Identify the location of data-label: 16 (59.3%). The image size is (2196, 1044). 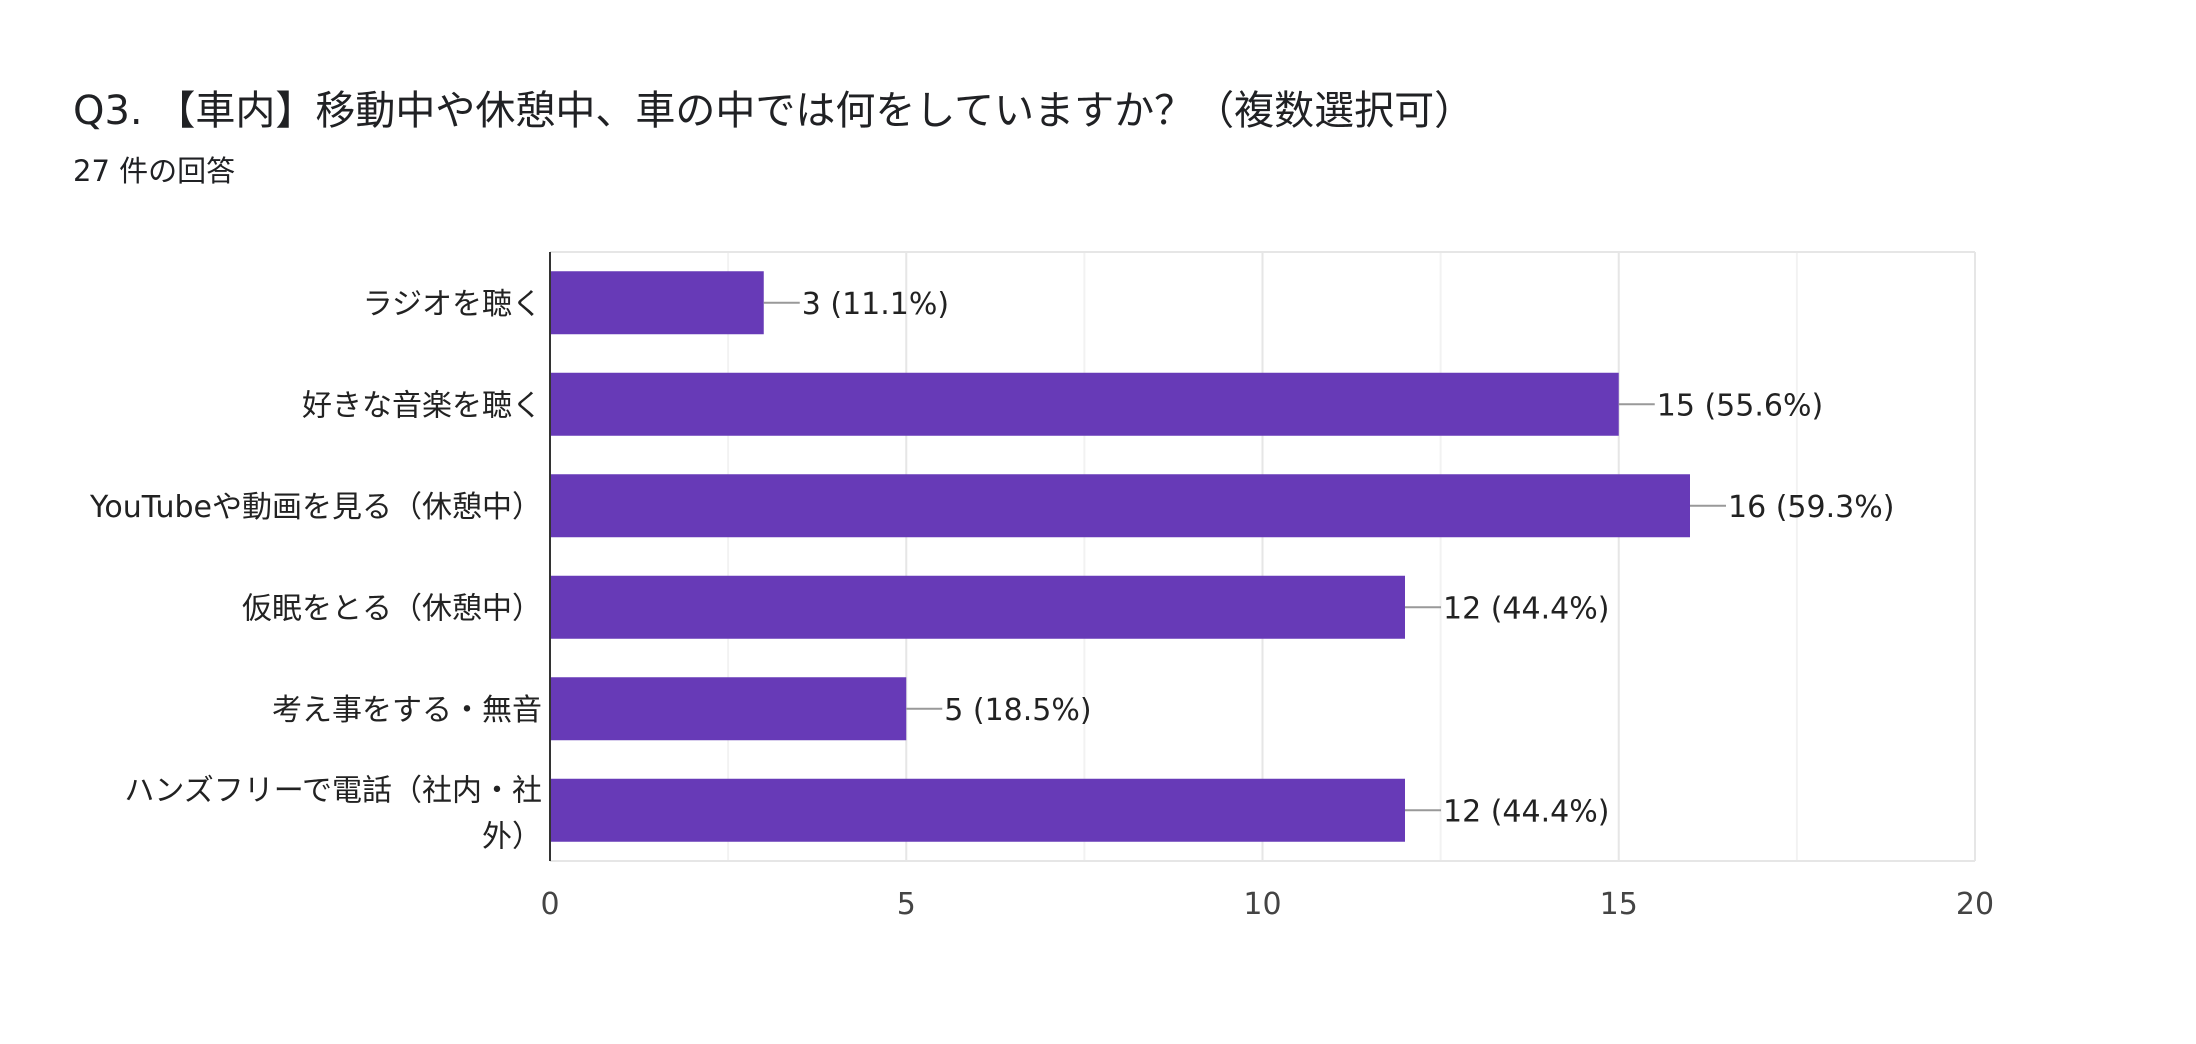
(1811, 507).